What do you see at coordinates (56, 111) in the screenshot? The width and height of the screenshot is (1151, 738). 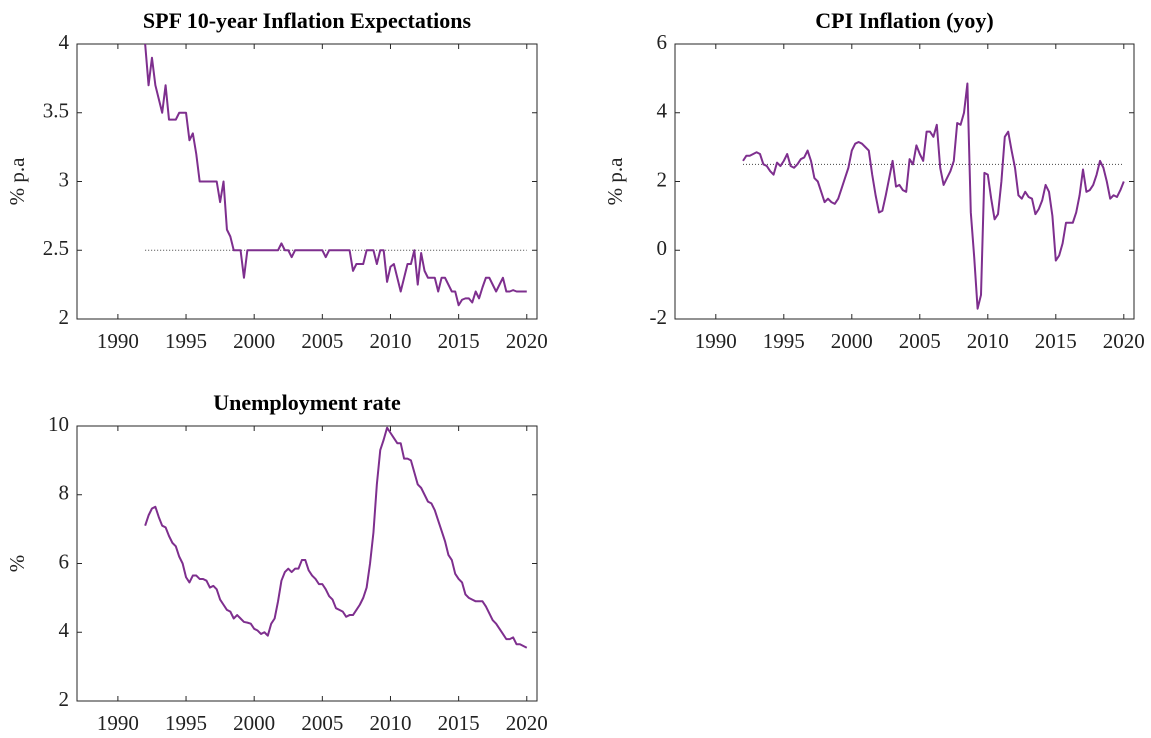 I see `y-tick-label: 3.5` at bounding box center [56, 111].